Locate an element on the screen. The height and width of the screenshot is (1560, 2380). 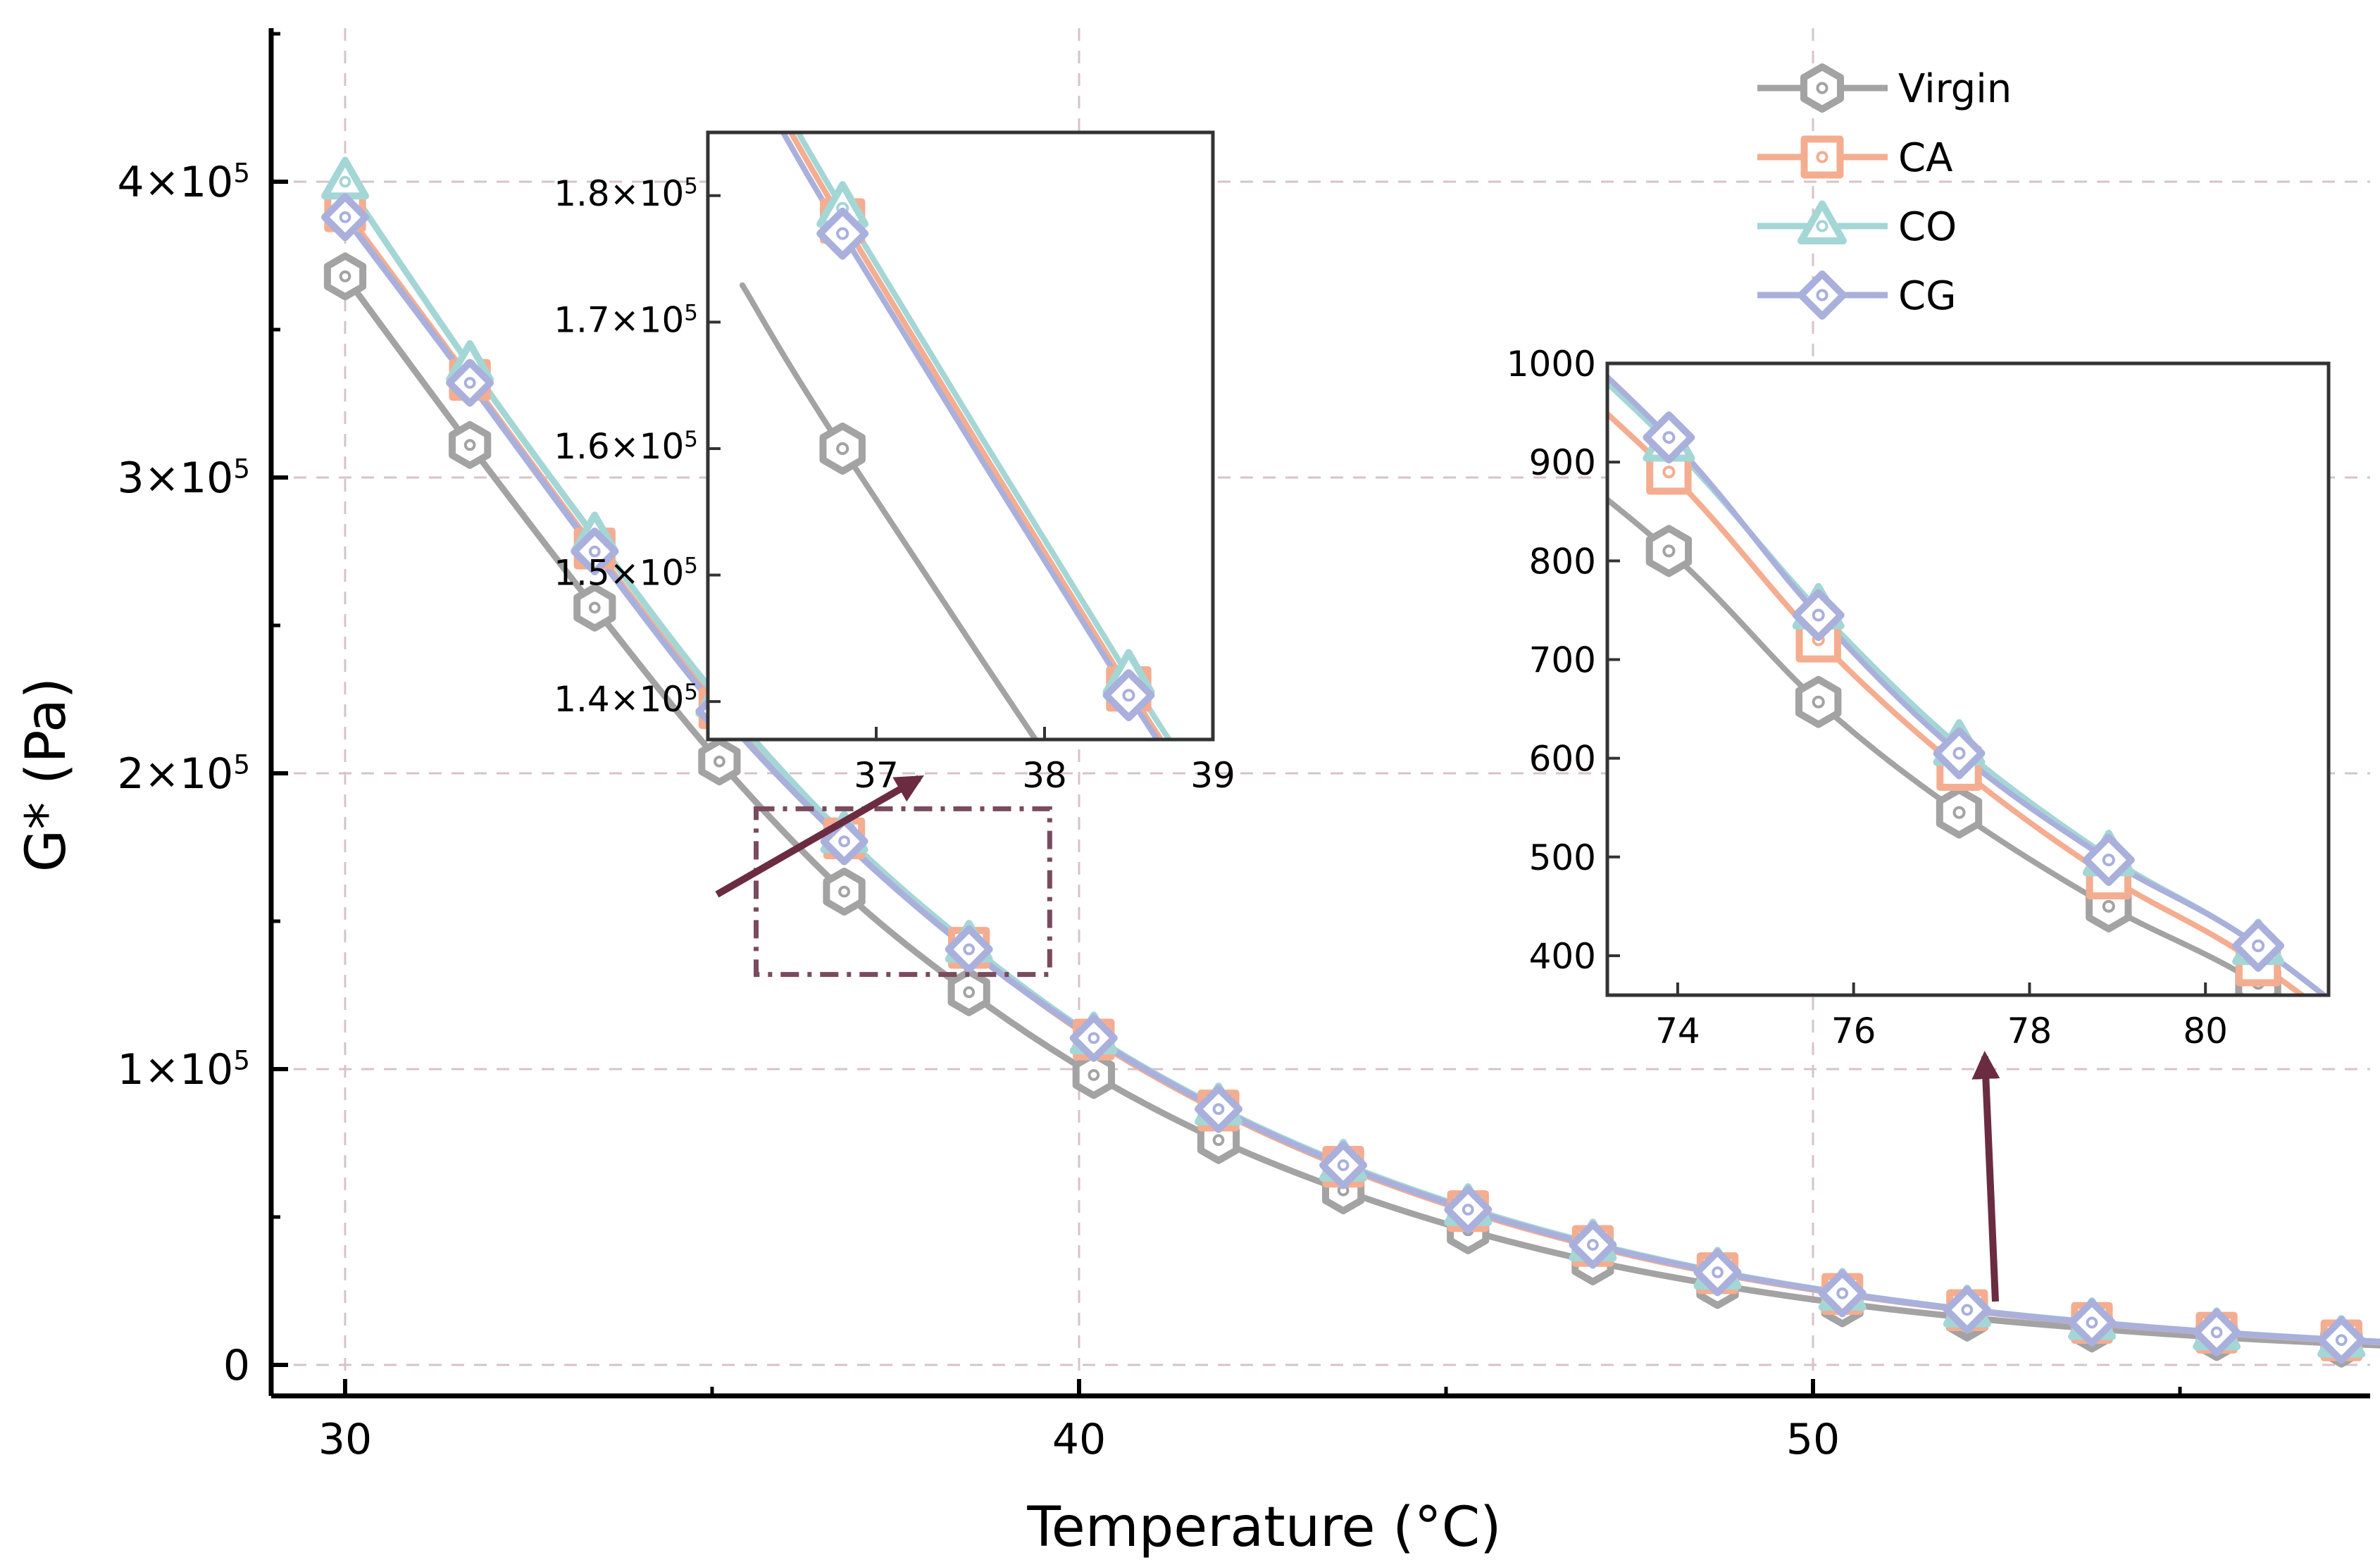
inset-y-tick-label: 1.5×105 is located at coordinates (626, 573).